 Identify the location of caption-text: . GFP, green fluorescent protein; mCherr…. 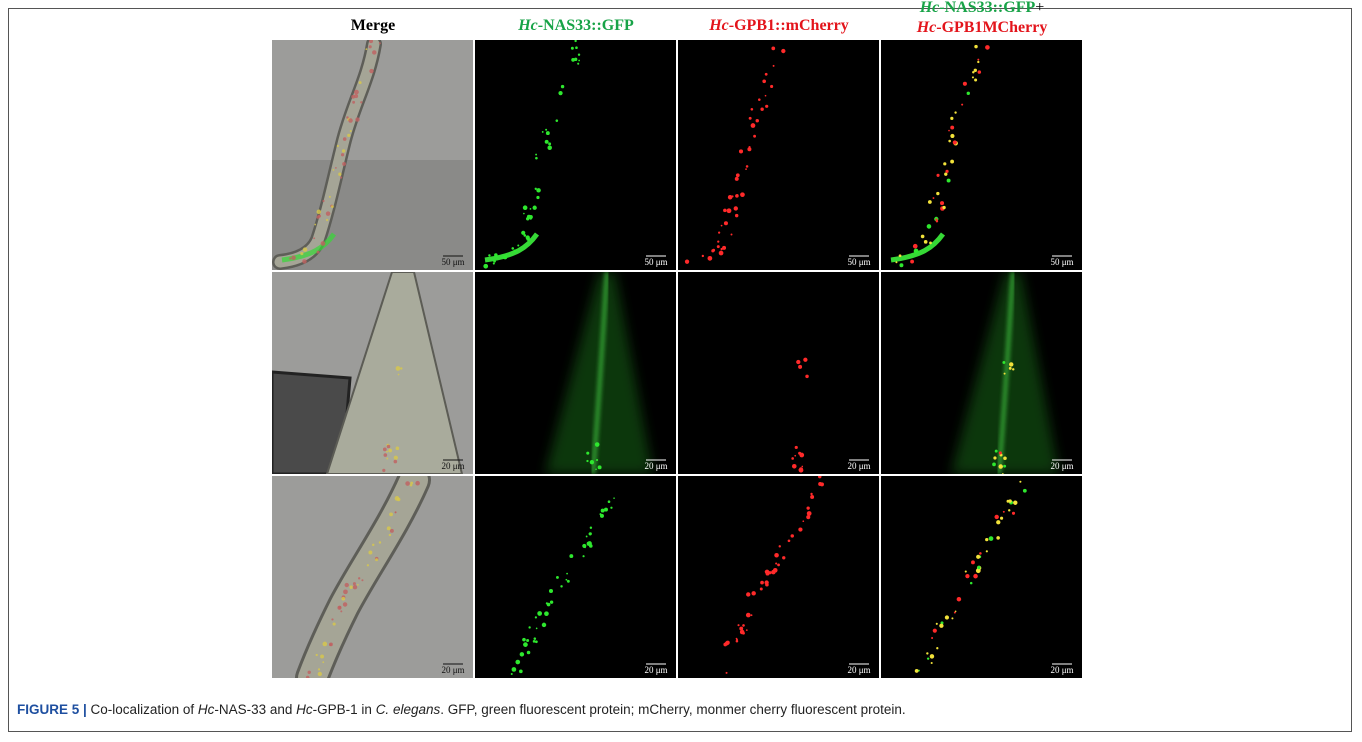
(673, 709).